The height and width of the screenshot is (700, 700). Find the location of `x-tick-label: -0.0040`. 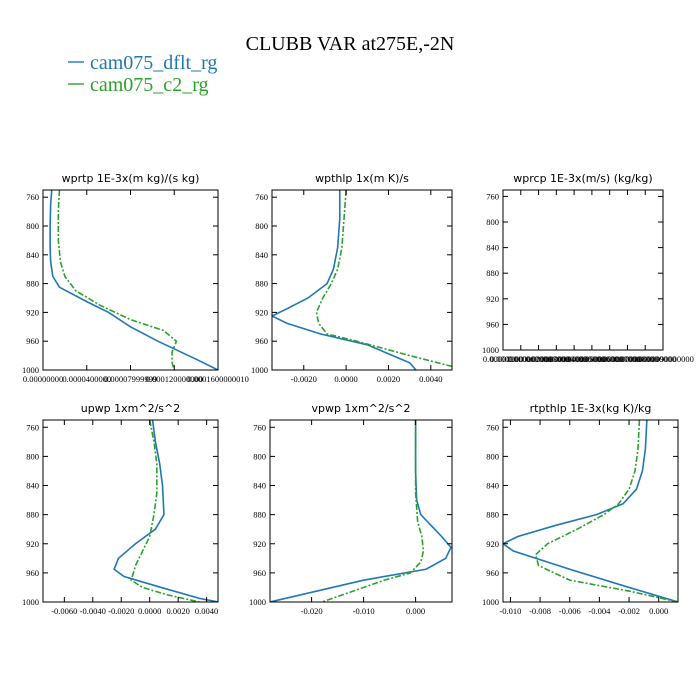

x-tick-label: -0.0040 is located at coordinates (93, 611).